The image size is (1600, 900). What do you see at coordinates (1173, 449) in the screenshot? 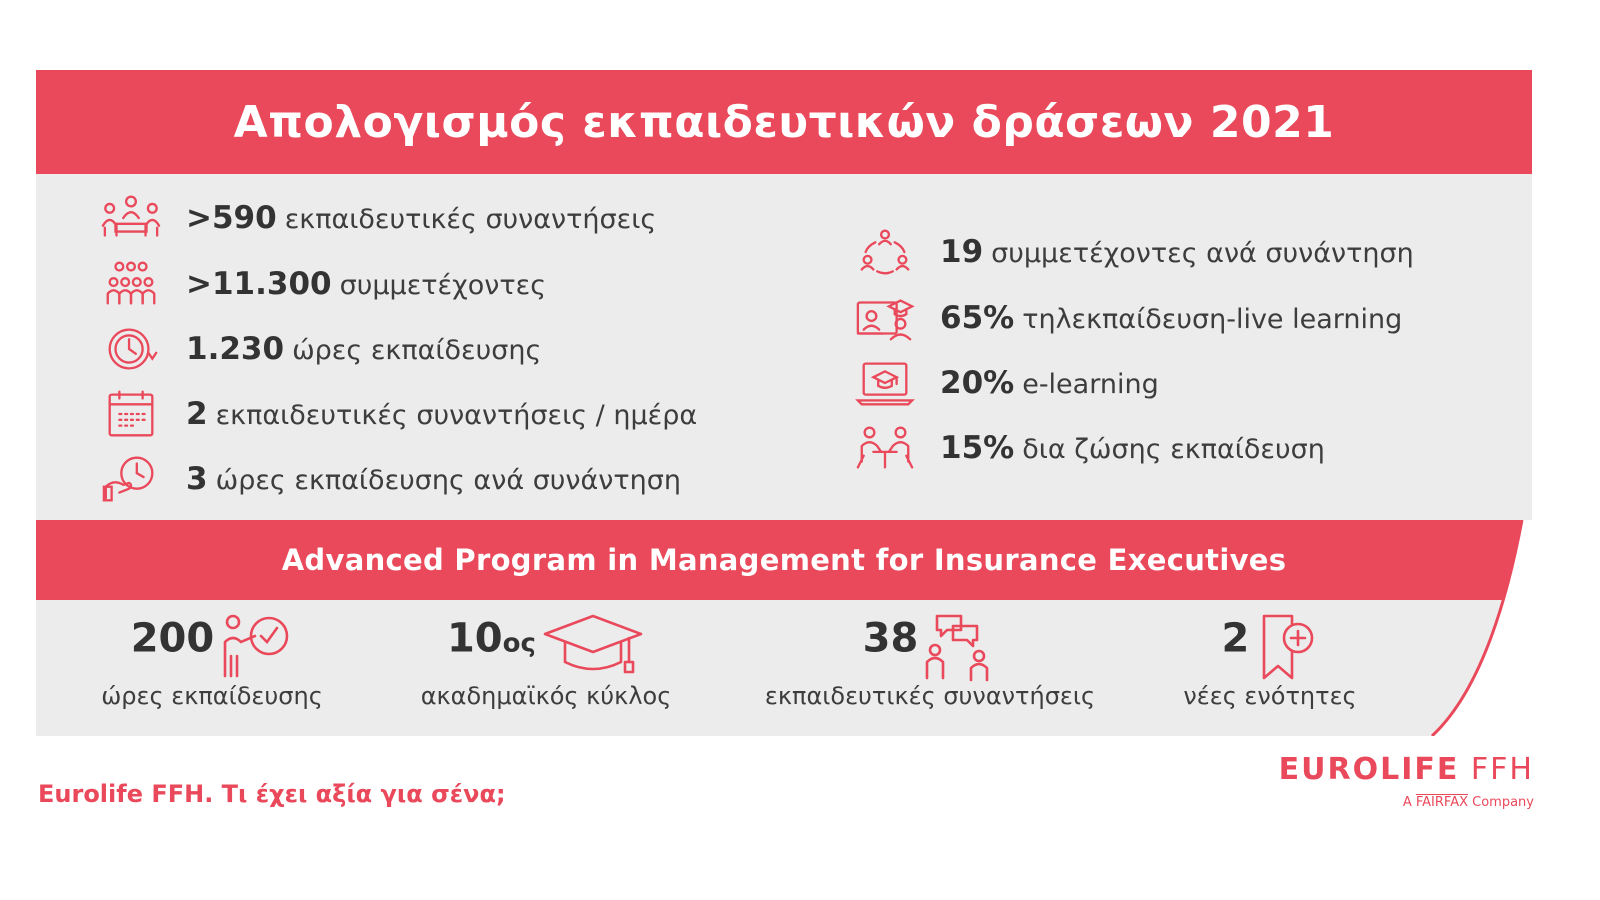
I see `stat-label: δια ζώσης εκπαίδευση` at bounding box center [1173, 449].